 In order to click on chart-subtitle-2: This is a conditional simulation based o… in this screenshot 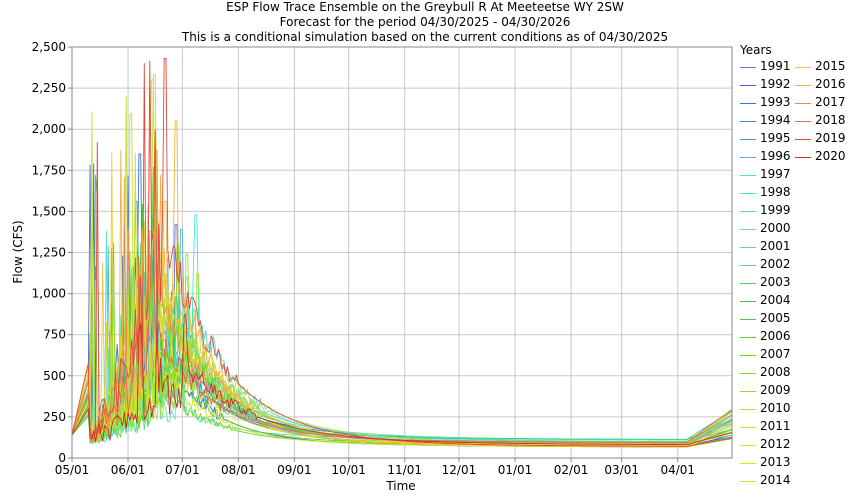, I will do `click(425, 37)`.